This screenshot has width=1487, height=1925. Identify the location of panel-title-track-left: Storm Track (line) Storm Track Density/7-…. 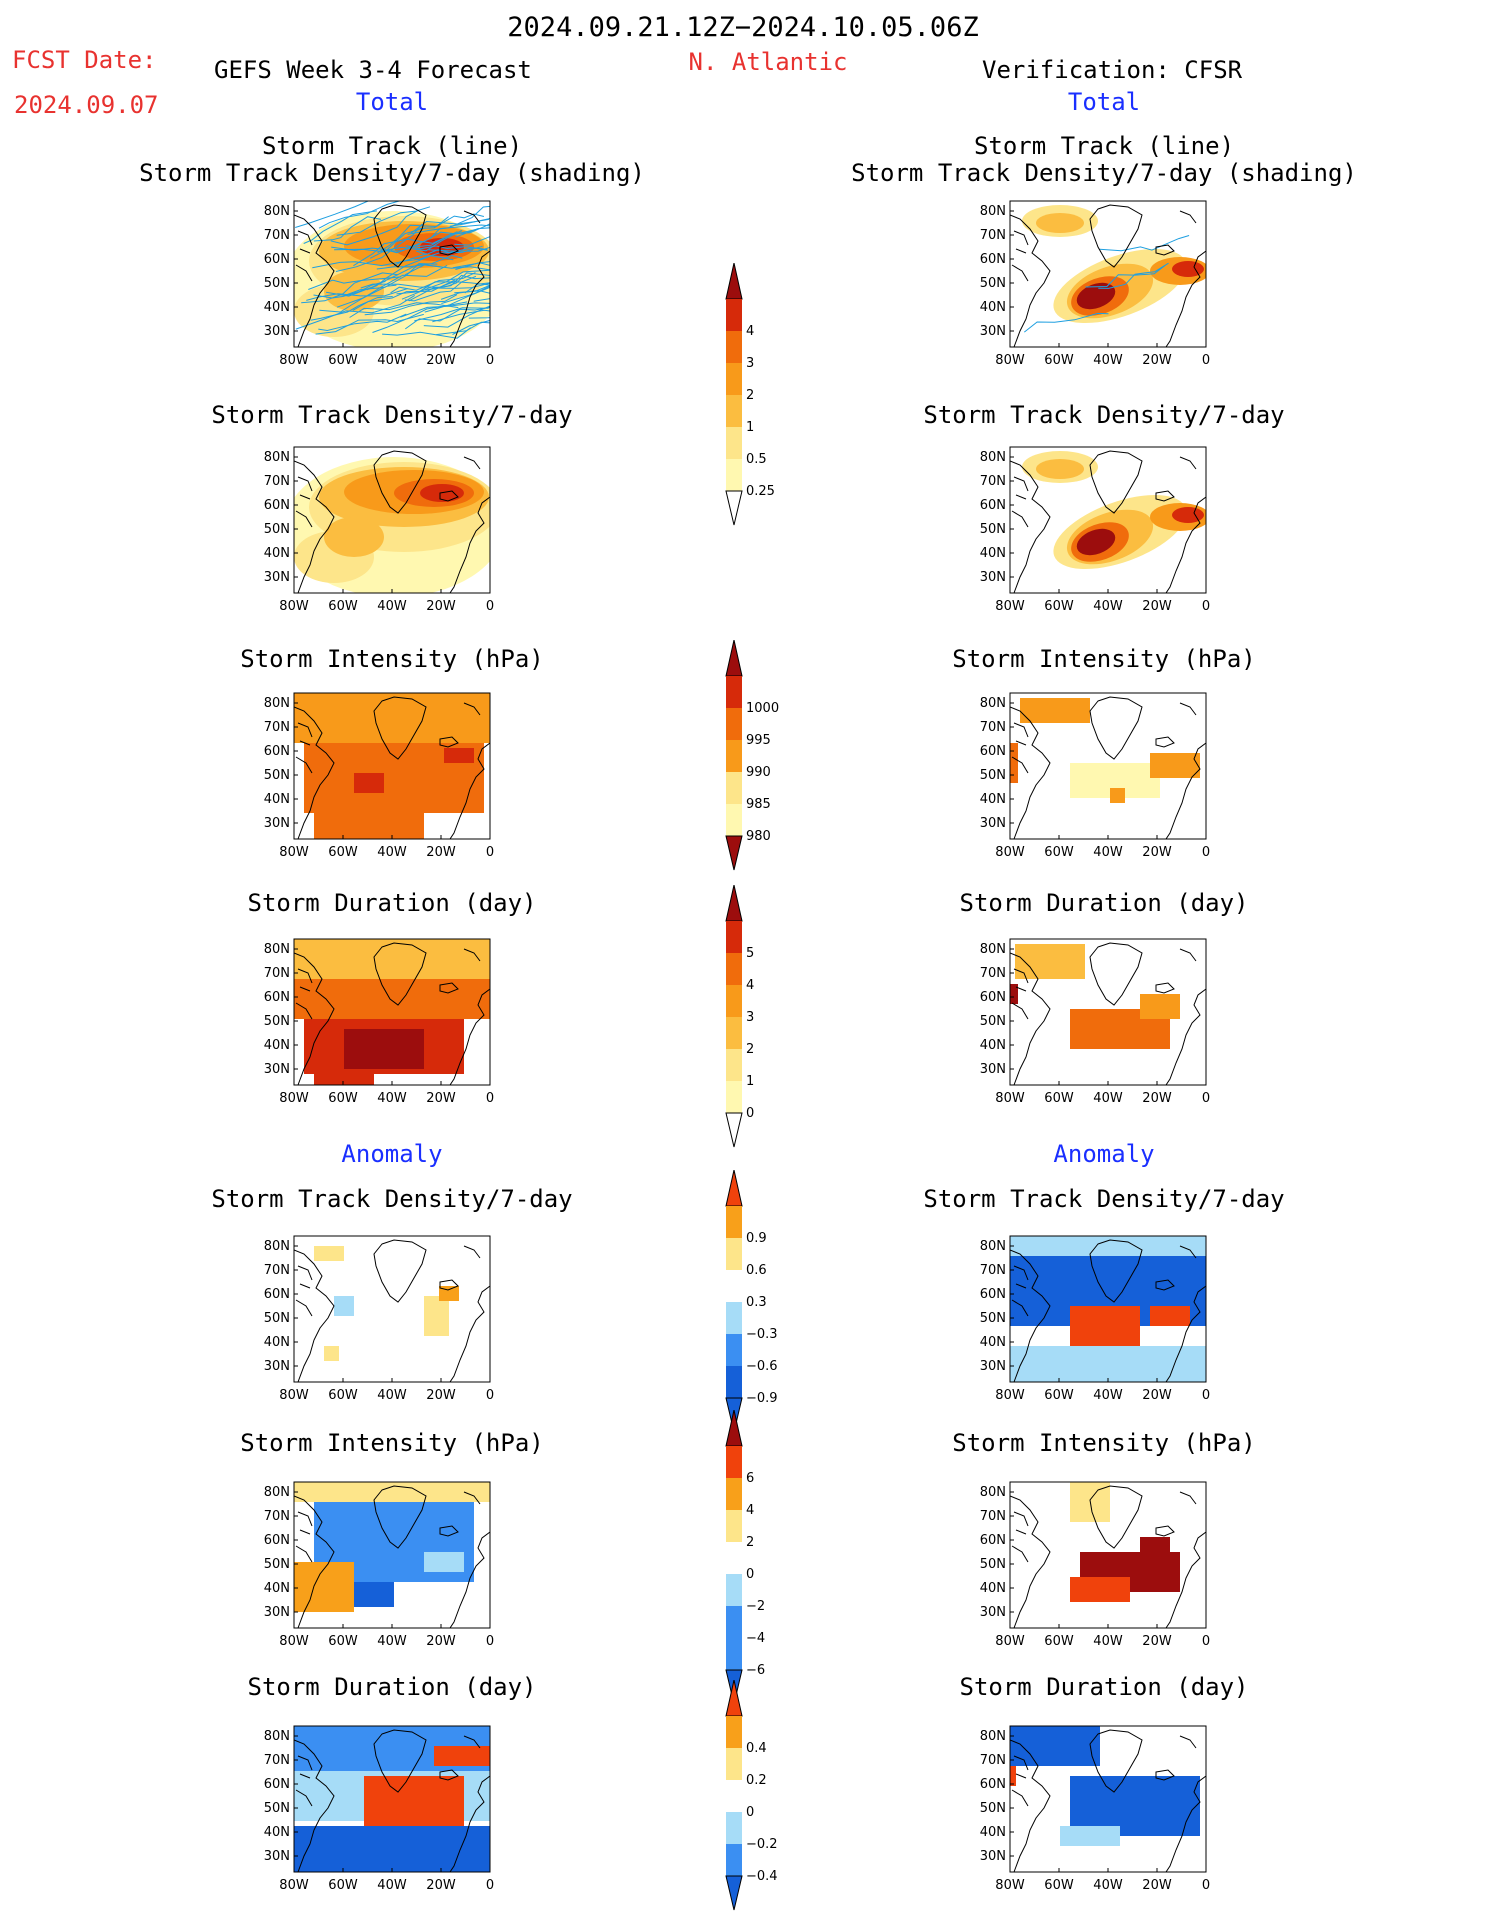
(392, 159).